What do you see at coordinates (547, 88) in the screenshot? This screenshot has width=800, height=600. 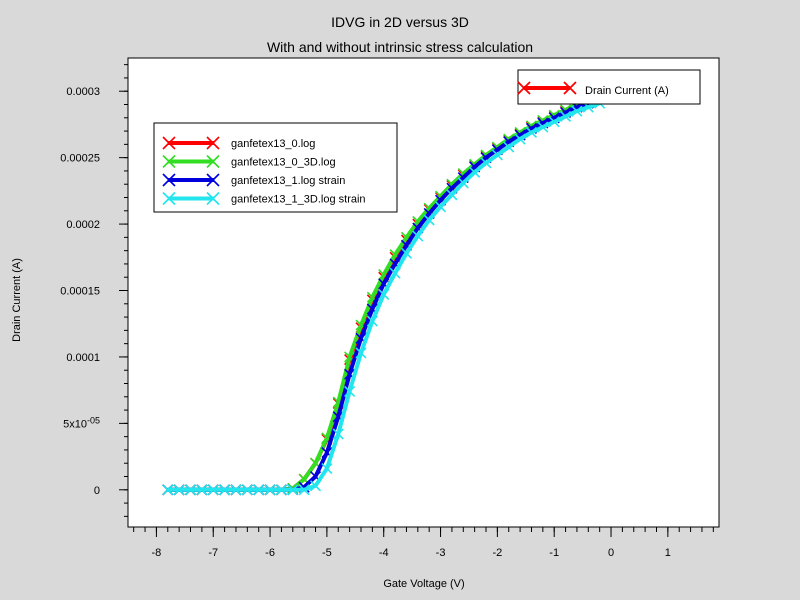 I see `legend2-markers` at bounding box center [547, 88].